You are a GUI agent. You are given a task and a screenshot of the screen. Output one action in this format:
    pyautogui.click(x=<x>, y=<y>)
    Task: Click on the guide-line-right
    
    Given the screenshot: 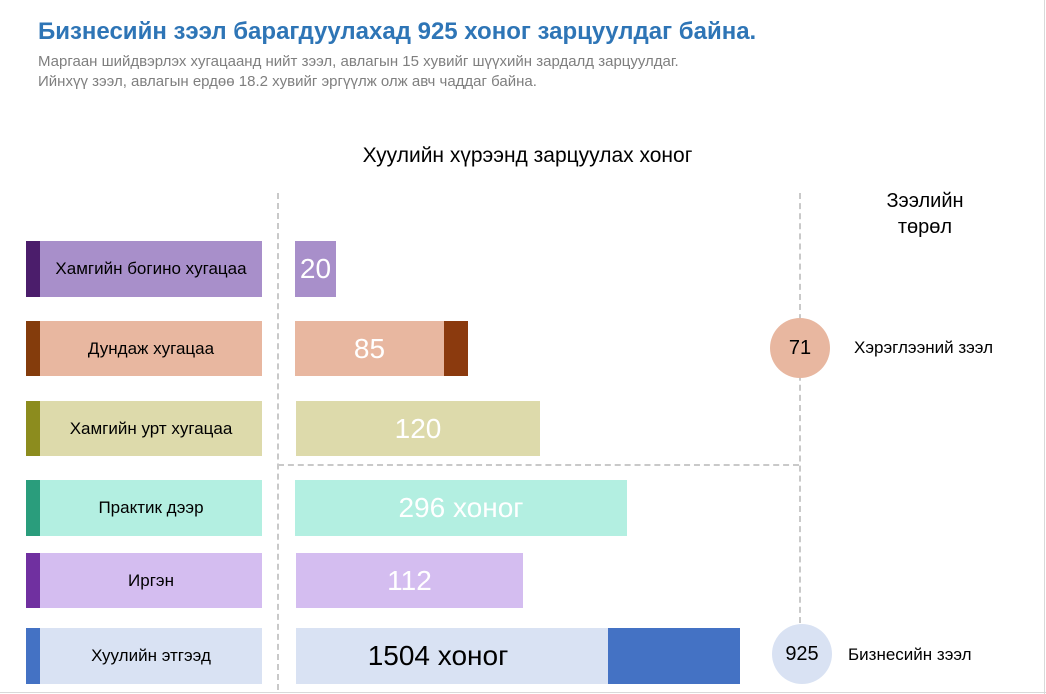 What is the action you would take?
    pyautogui.click(x=800, y=408)
    